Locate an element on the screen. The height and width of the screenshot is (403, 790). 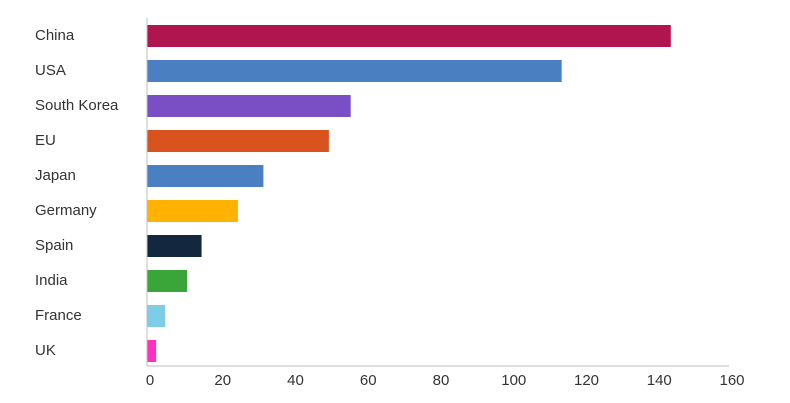
bar-india is located at coordinates (167, 281).